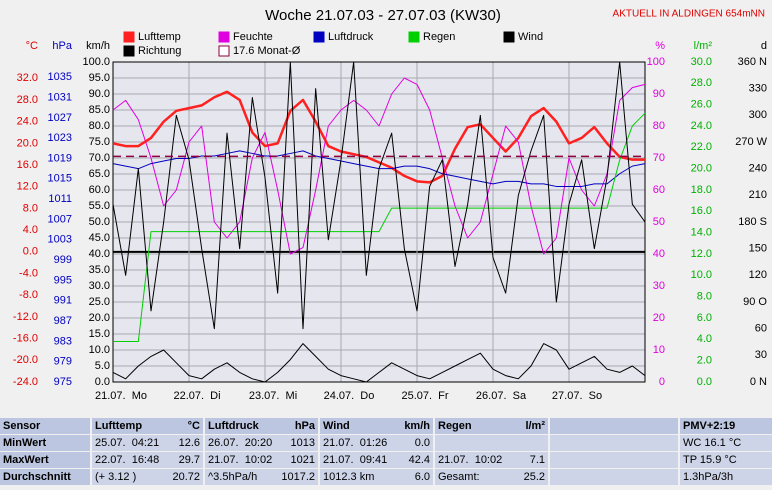  I want to click on tick-label: 40, so click(659, 254).